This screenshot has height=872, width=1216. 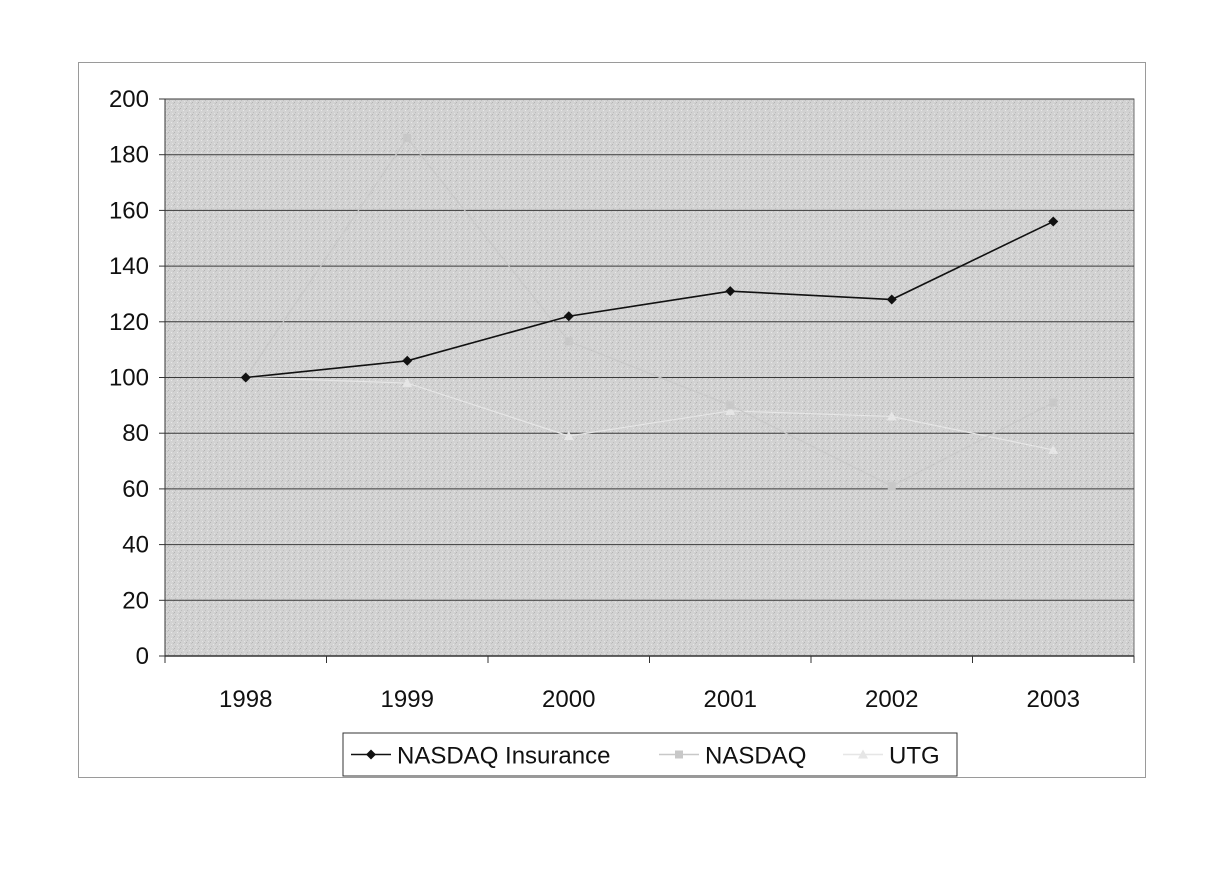 I want to click on legend-label: NASDAQ, so click(x=755, y=756).